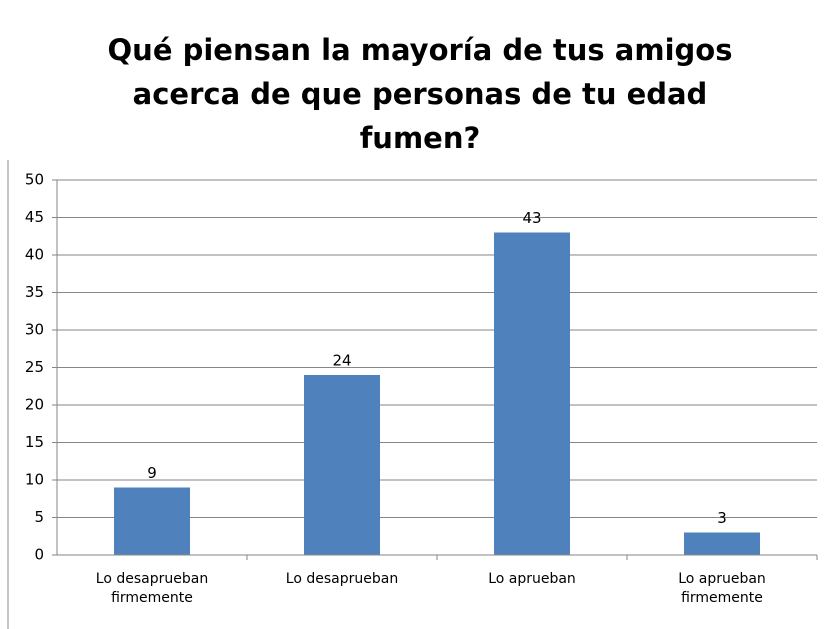 This screenshot has height=629, width=831. I want to click on data-label: 43, so click(531, 218).